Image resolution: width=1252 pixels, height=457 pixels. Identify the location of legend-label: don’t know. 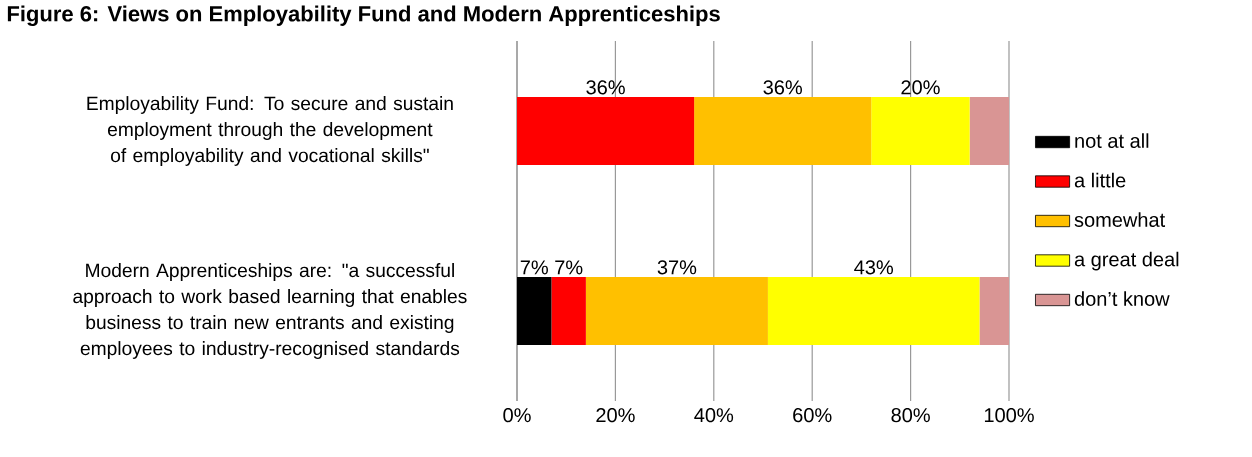
(1122, 298).